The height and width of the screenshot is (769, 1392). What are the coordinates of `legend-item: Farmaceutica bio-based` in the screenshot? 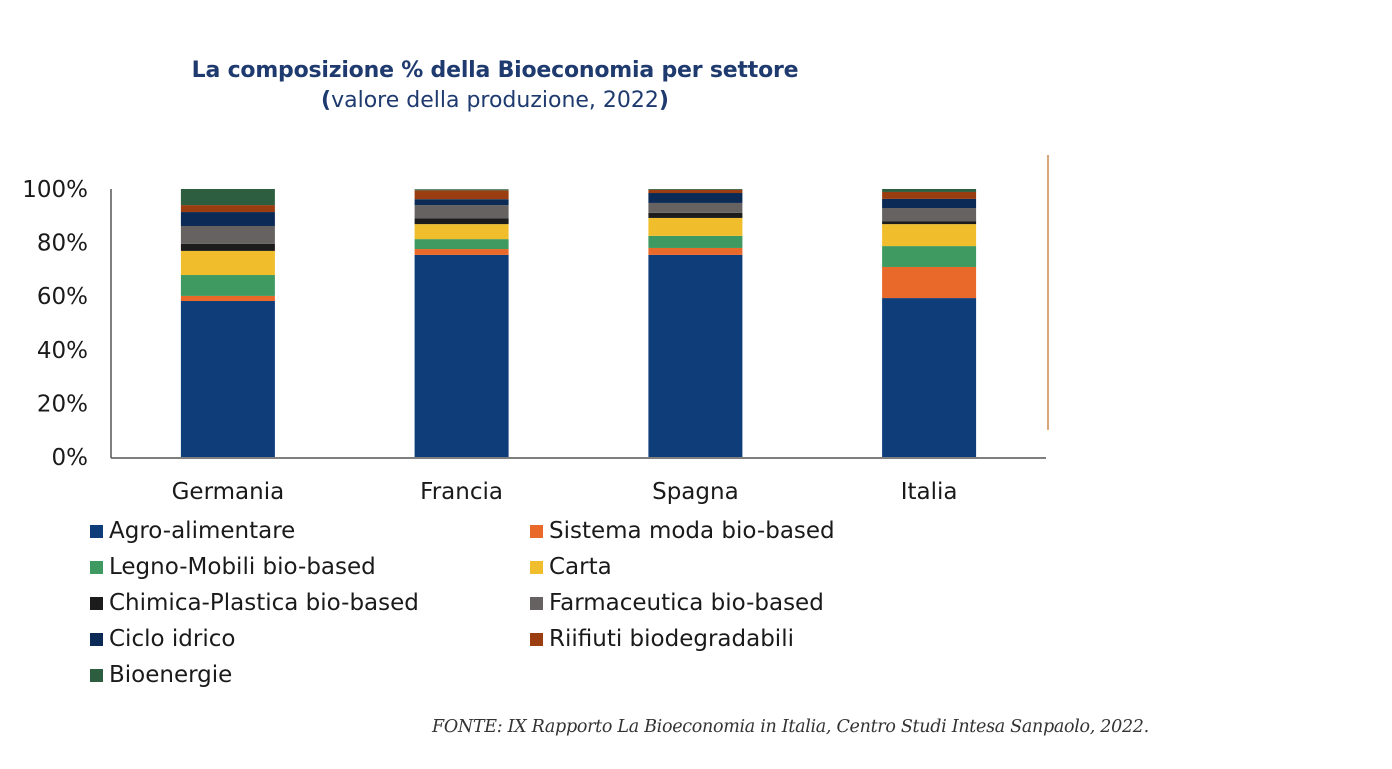 It's located at (677, 603).